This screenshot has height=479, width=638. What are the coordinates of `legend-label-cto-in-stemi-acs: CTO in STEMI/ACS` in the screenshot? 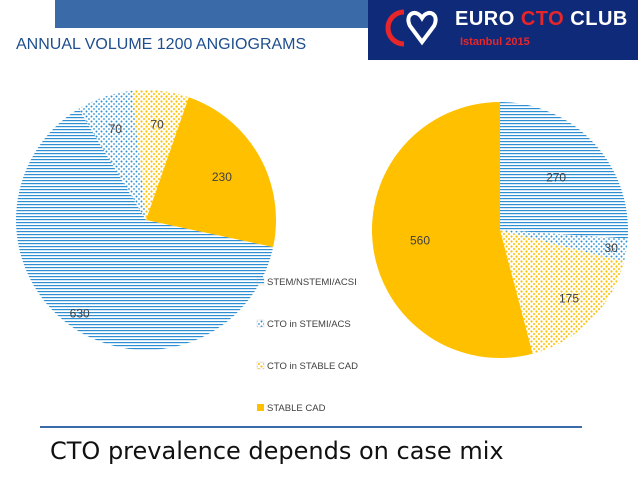 It's located at (309, 324).